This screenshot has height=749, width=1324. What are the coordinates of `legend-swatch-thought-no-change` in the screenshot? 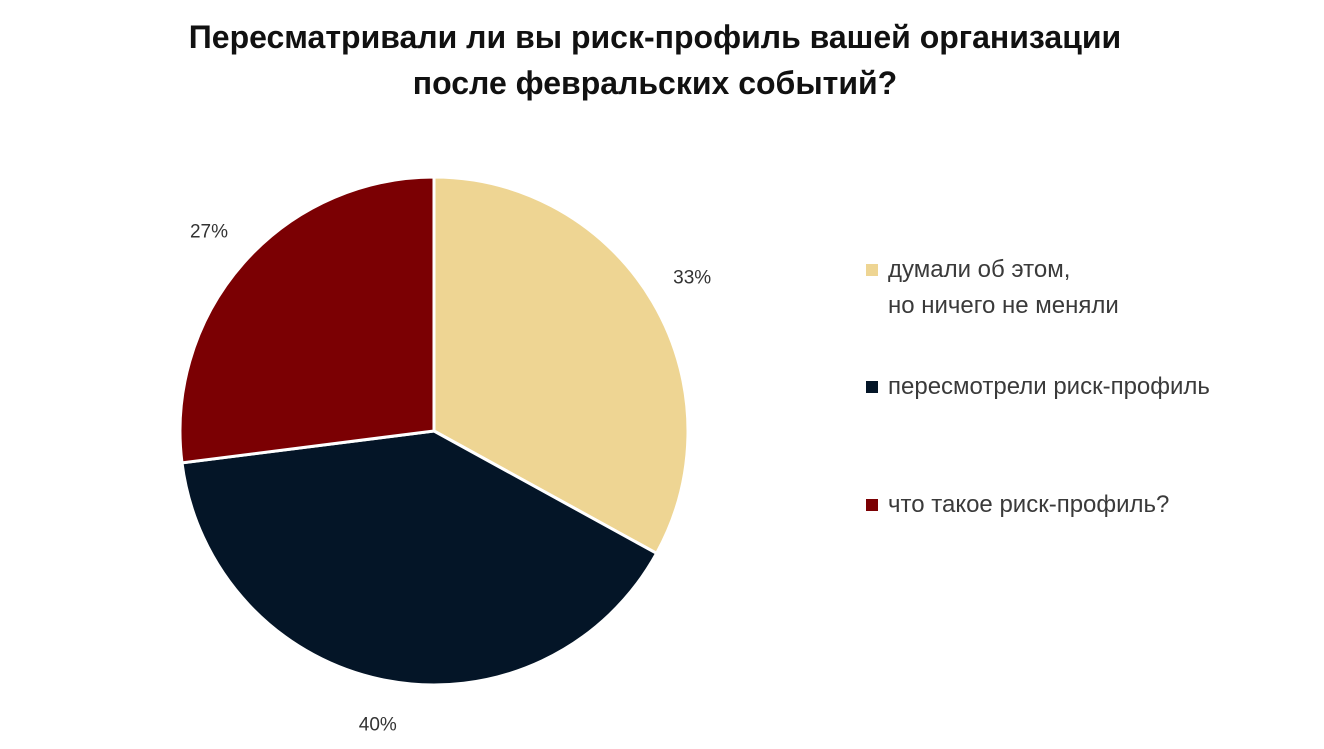 It's located at (872, 270).